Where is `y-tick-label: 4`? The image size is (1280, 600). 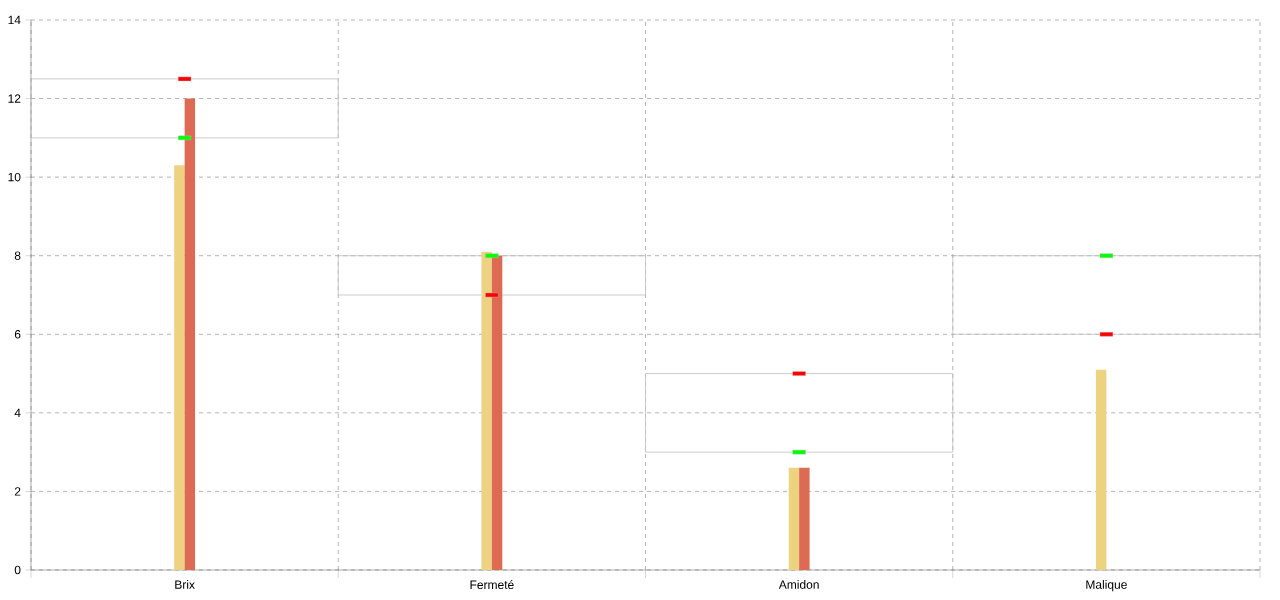 y-tick-label: 4 is located at coordinates (17, 412).